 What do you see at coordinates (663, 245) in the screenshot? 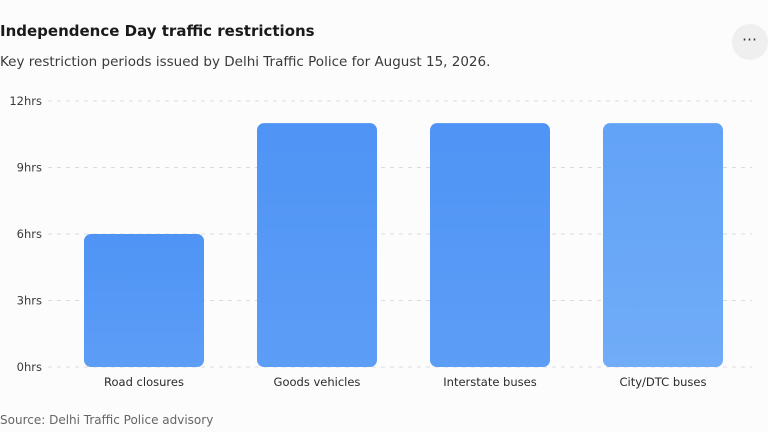
I see `bar-city-dtc-buses` at bounding box center [663, 245].